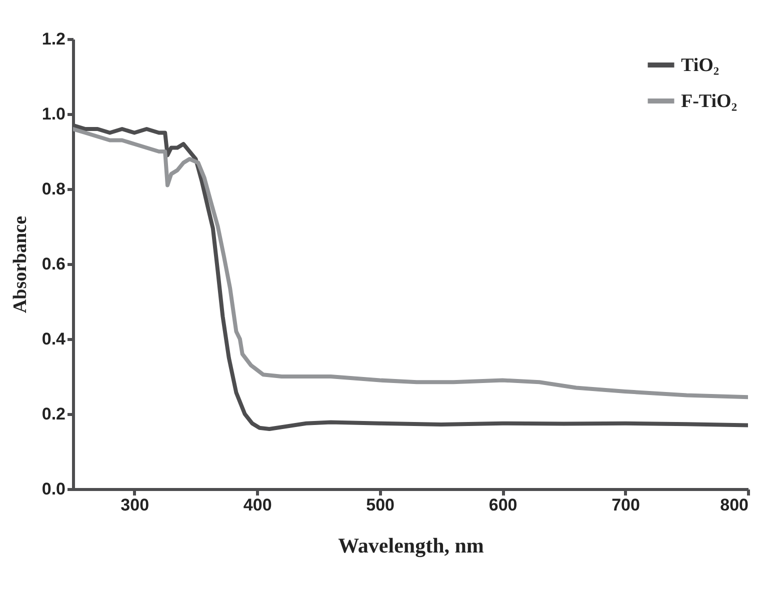  What do you see at coordinates (54, 339) in the screenshot?
I see `y-tick-label: 0.4` at bounding box center [54, 339].